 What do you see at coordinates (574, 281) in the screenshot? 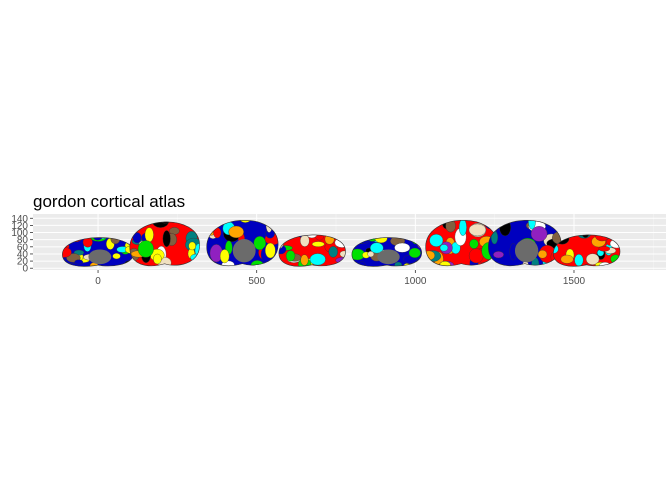
I see `x-tick-label: 1500` at bounding box center [574, 281].